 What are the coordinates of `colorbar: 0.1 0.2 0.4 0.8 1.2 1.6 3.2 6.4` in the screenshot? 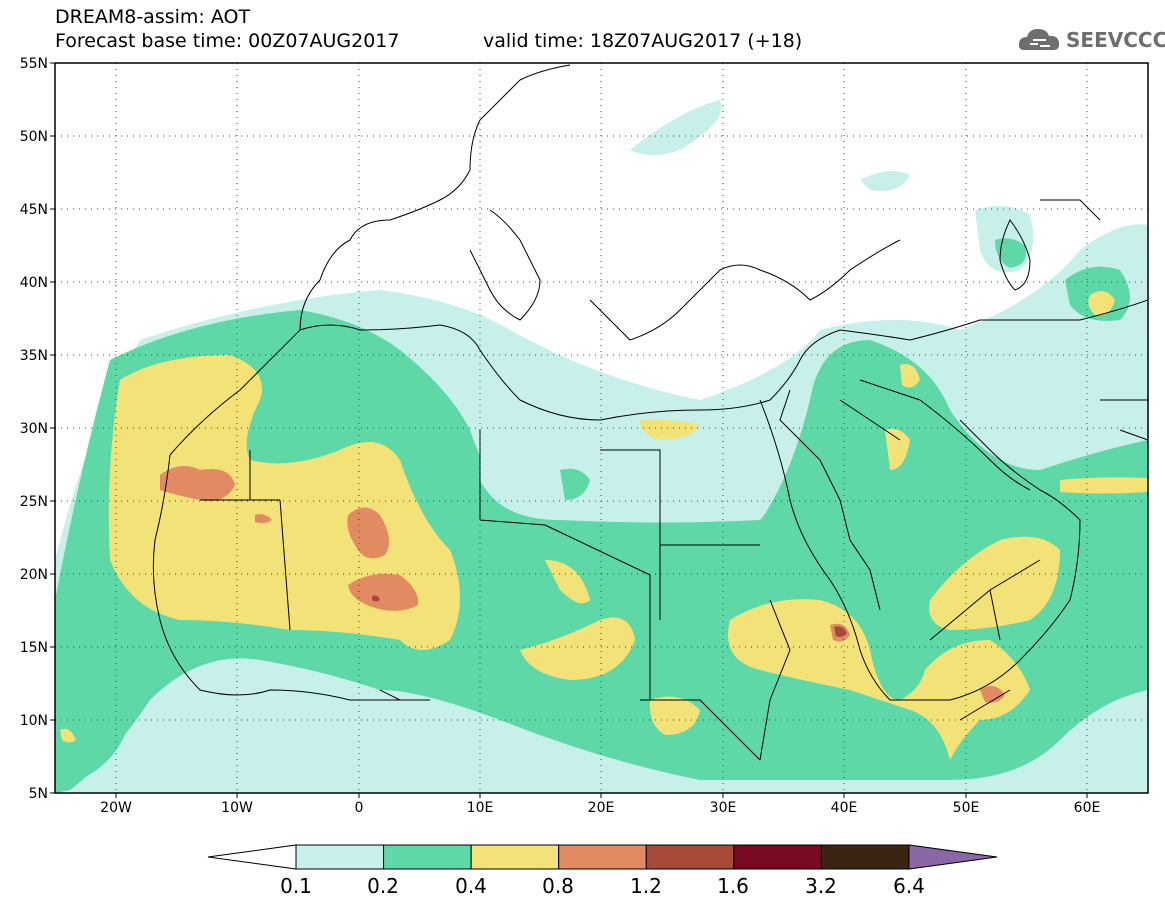 It's located at (602, 871).